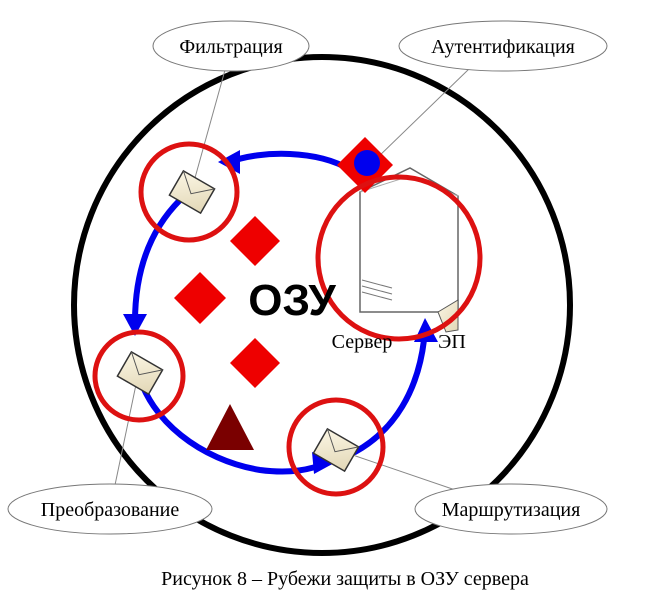 Image resolution: width=657 pixels, height=607 pixels. I want to click on server-label: Сервер, so click(362, 342).